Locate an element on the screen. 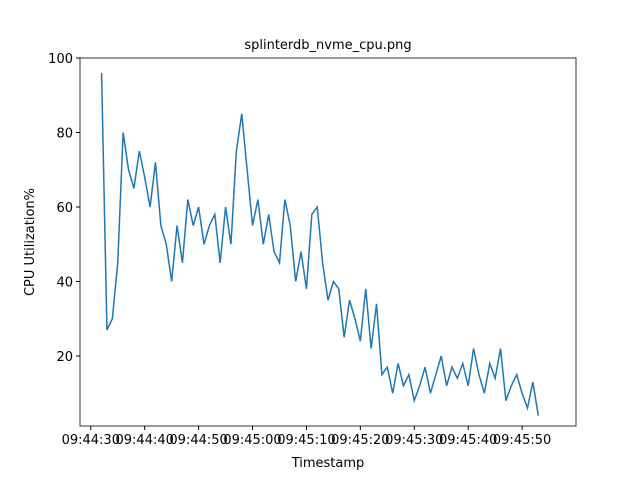 The image size is (640, 484). x-tick-label: 09:44:30 is located at coordinates (91, 440).